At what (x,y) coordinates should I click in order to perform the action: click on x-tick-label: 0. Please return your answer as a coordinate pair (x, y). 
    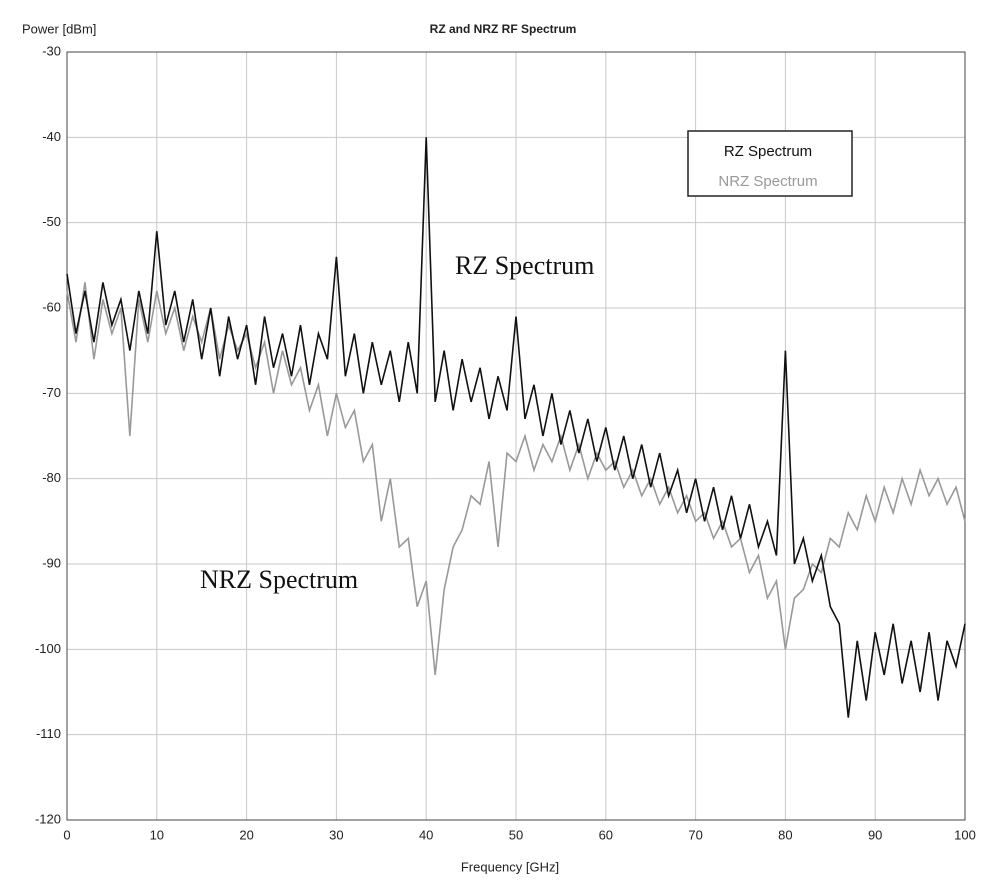
    Looking at the image, I should click on (66, 834).